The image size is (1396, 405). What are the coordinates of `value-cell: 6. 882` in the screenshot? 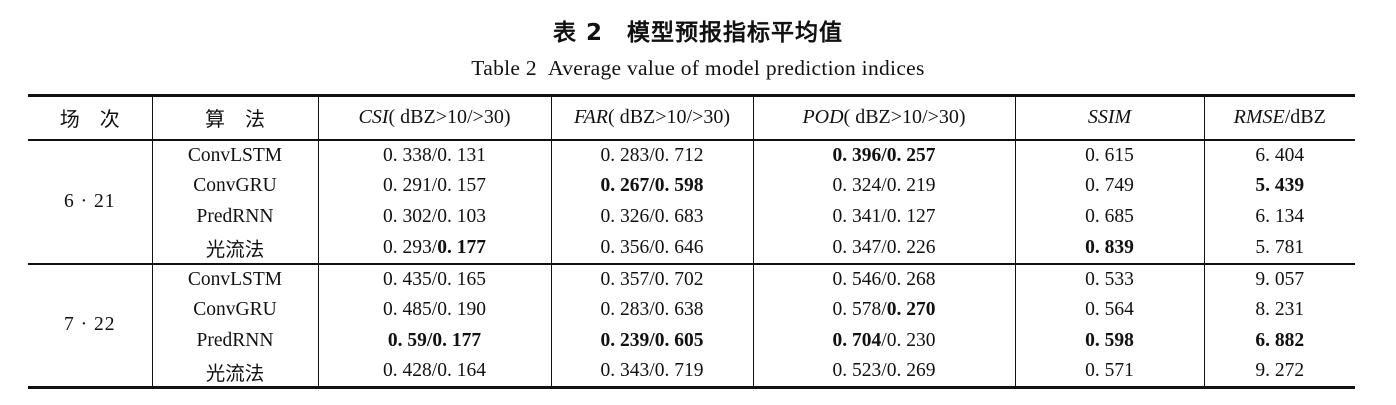 It's located at (1280, 340).